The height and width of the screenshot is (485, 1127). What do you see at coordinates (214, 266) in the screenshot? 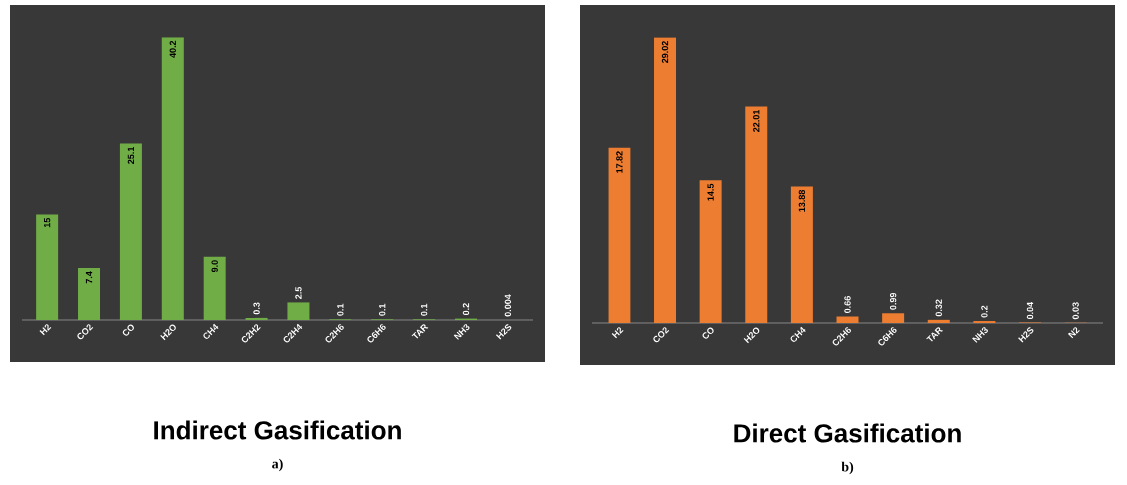
I see `data-label: 9.0` at bounding box center [214, 266].